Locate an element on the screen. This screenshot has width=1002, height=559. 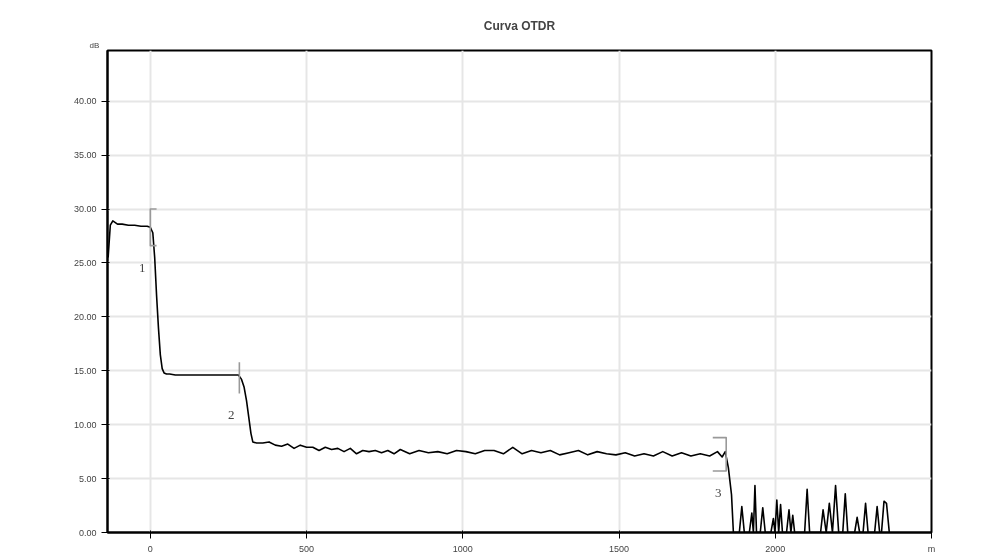
y-axis-title: dB is located at coordinates (94, 45).